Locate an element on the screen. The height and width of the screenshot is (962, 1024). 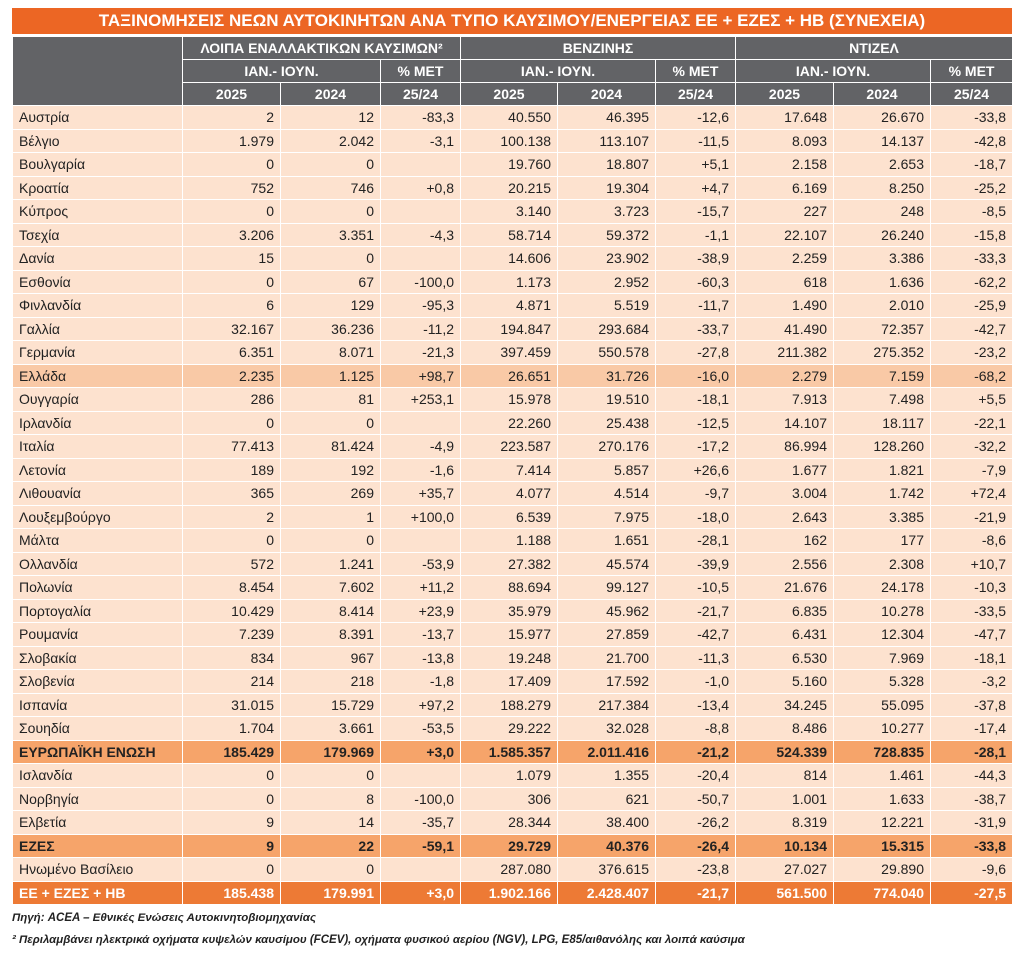
value-cell: 45.574 is located at coordinates (606, 563).